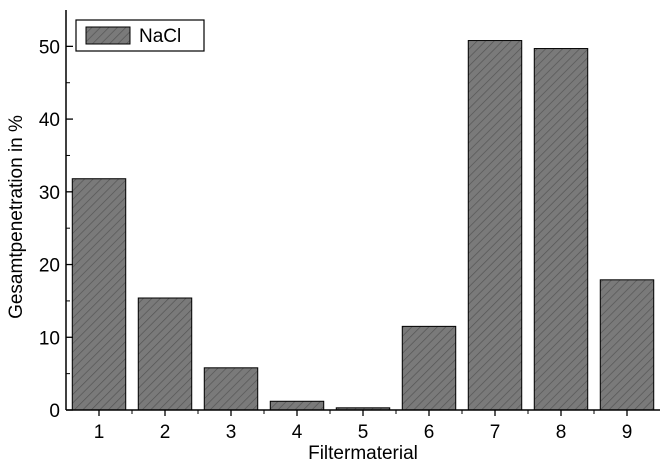 The width and height of the screenshot is (665, 464). Describe the element at coordinates (99, 432) in the screenshot. I see `x-tick-label: 1` at that location.